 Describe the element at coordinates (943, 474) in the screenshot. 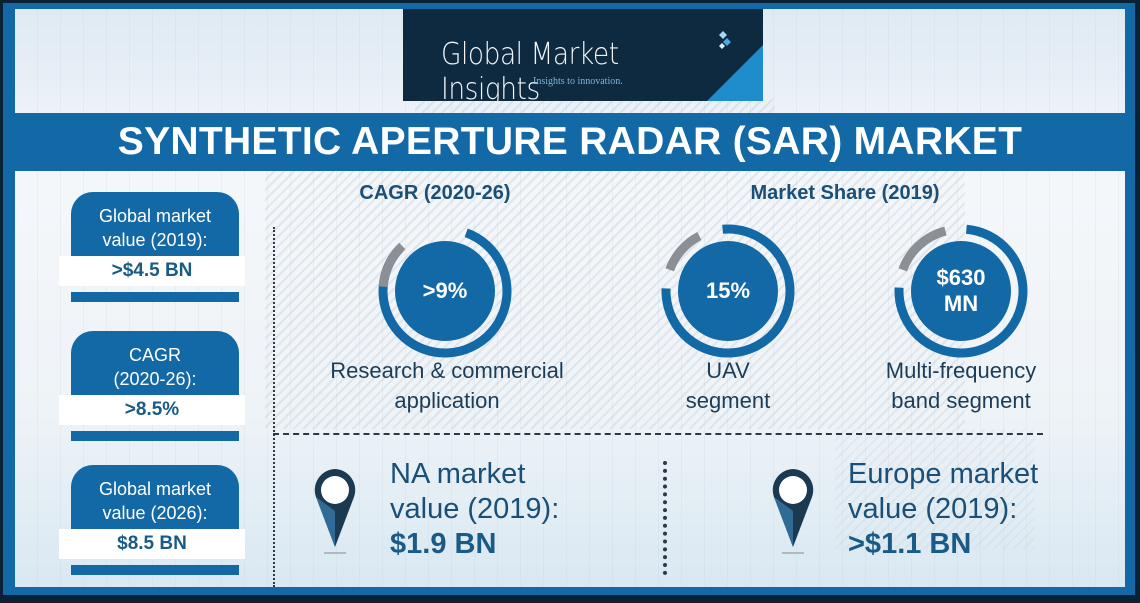

I see `region-label-line: Europe market` at that location.